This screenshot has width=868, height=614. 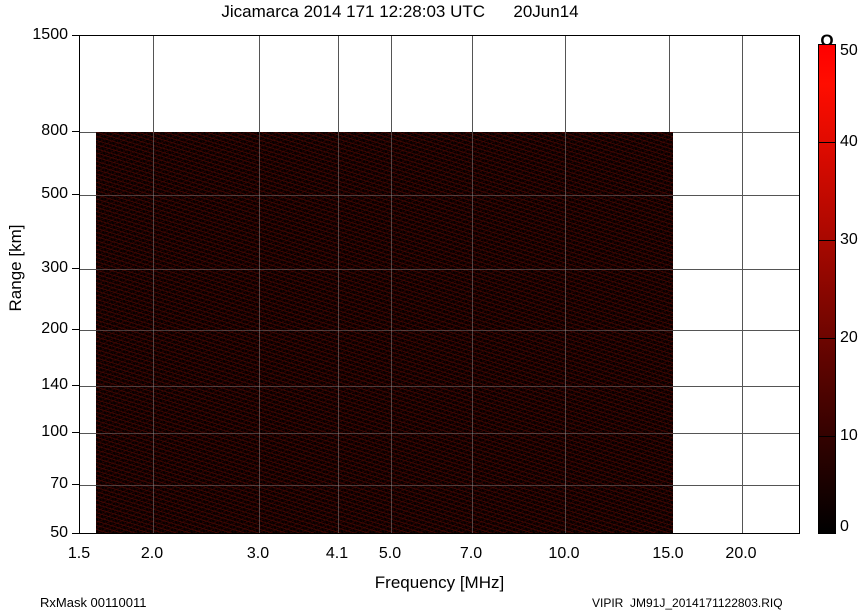 What do you see at coordinates (471, 553) in the screenshot?
I see `xtick-label: 7.0` at bounding box center [471, 553].